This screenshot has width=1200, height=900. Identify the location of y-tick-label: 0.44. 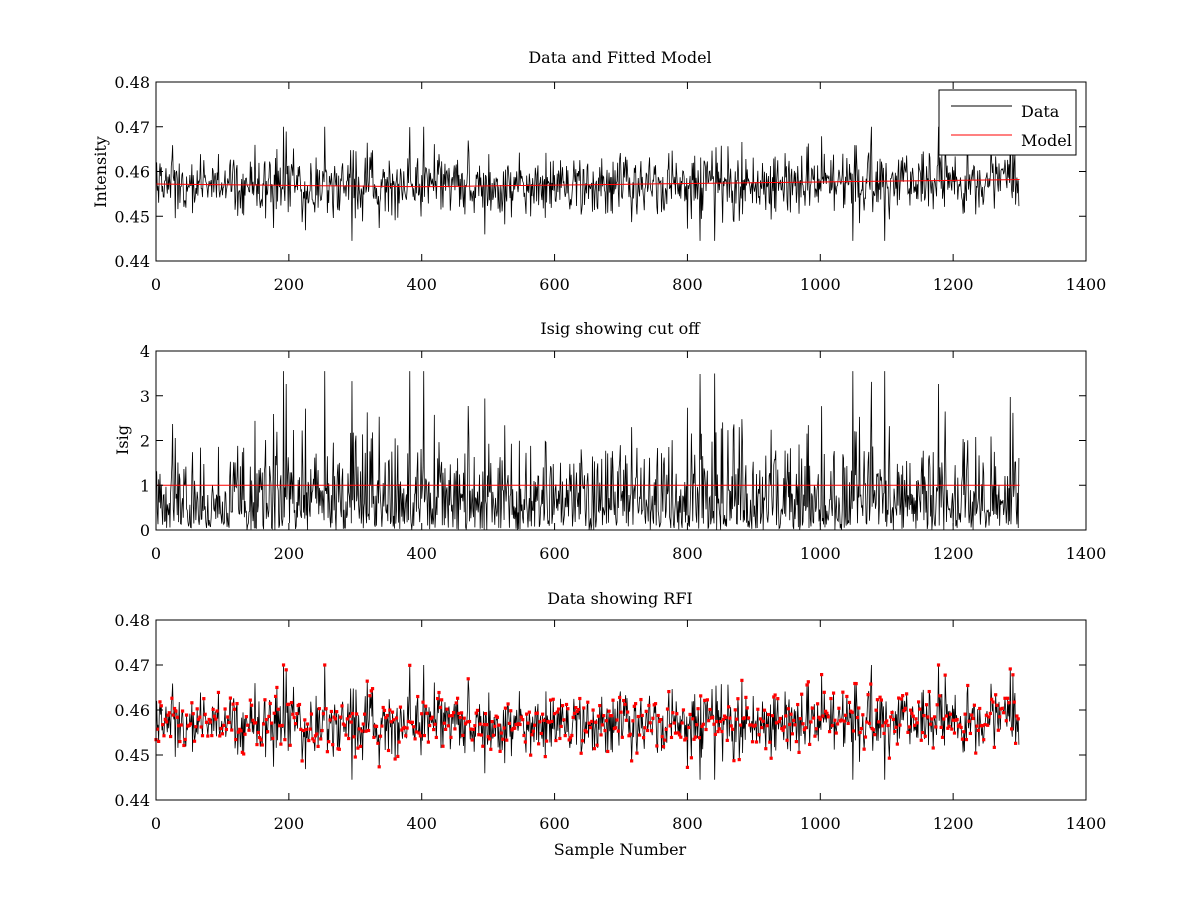
(132, 261).